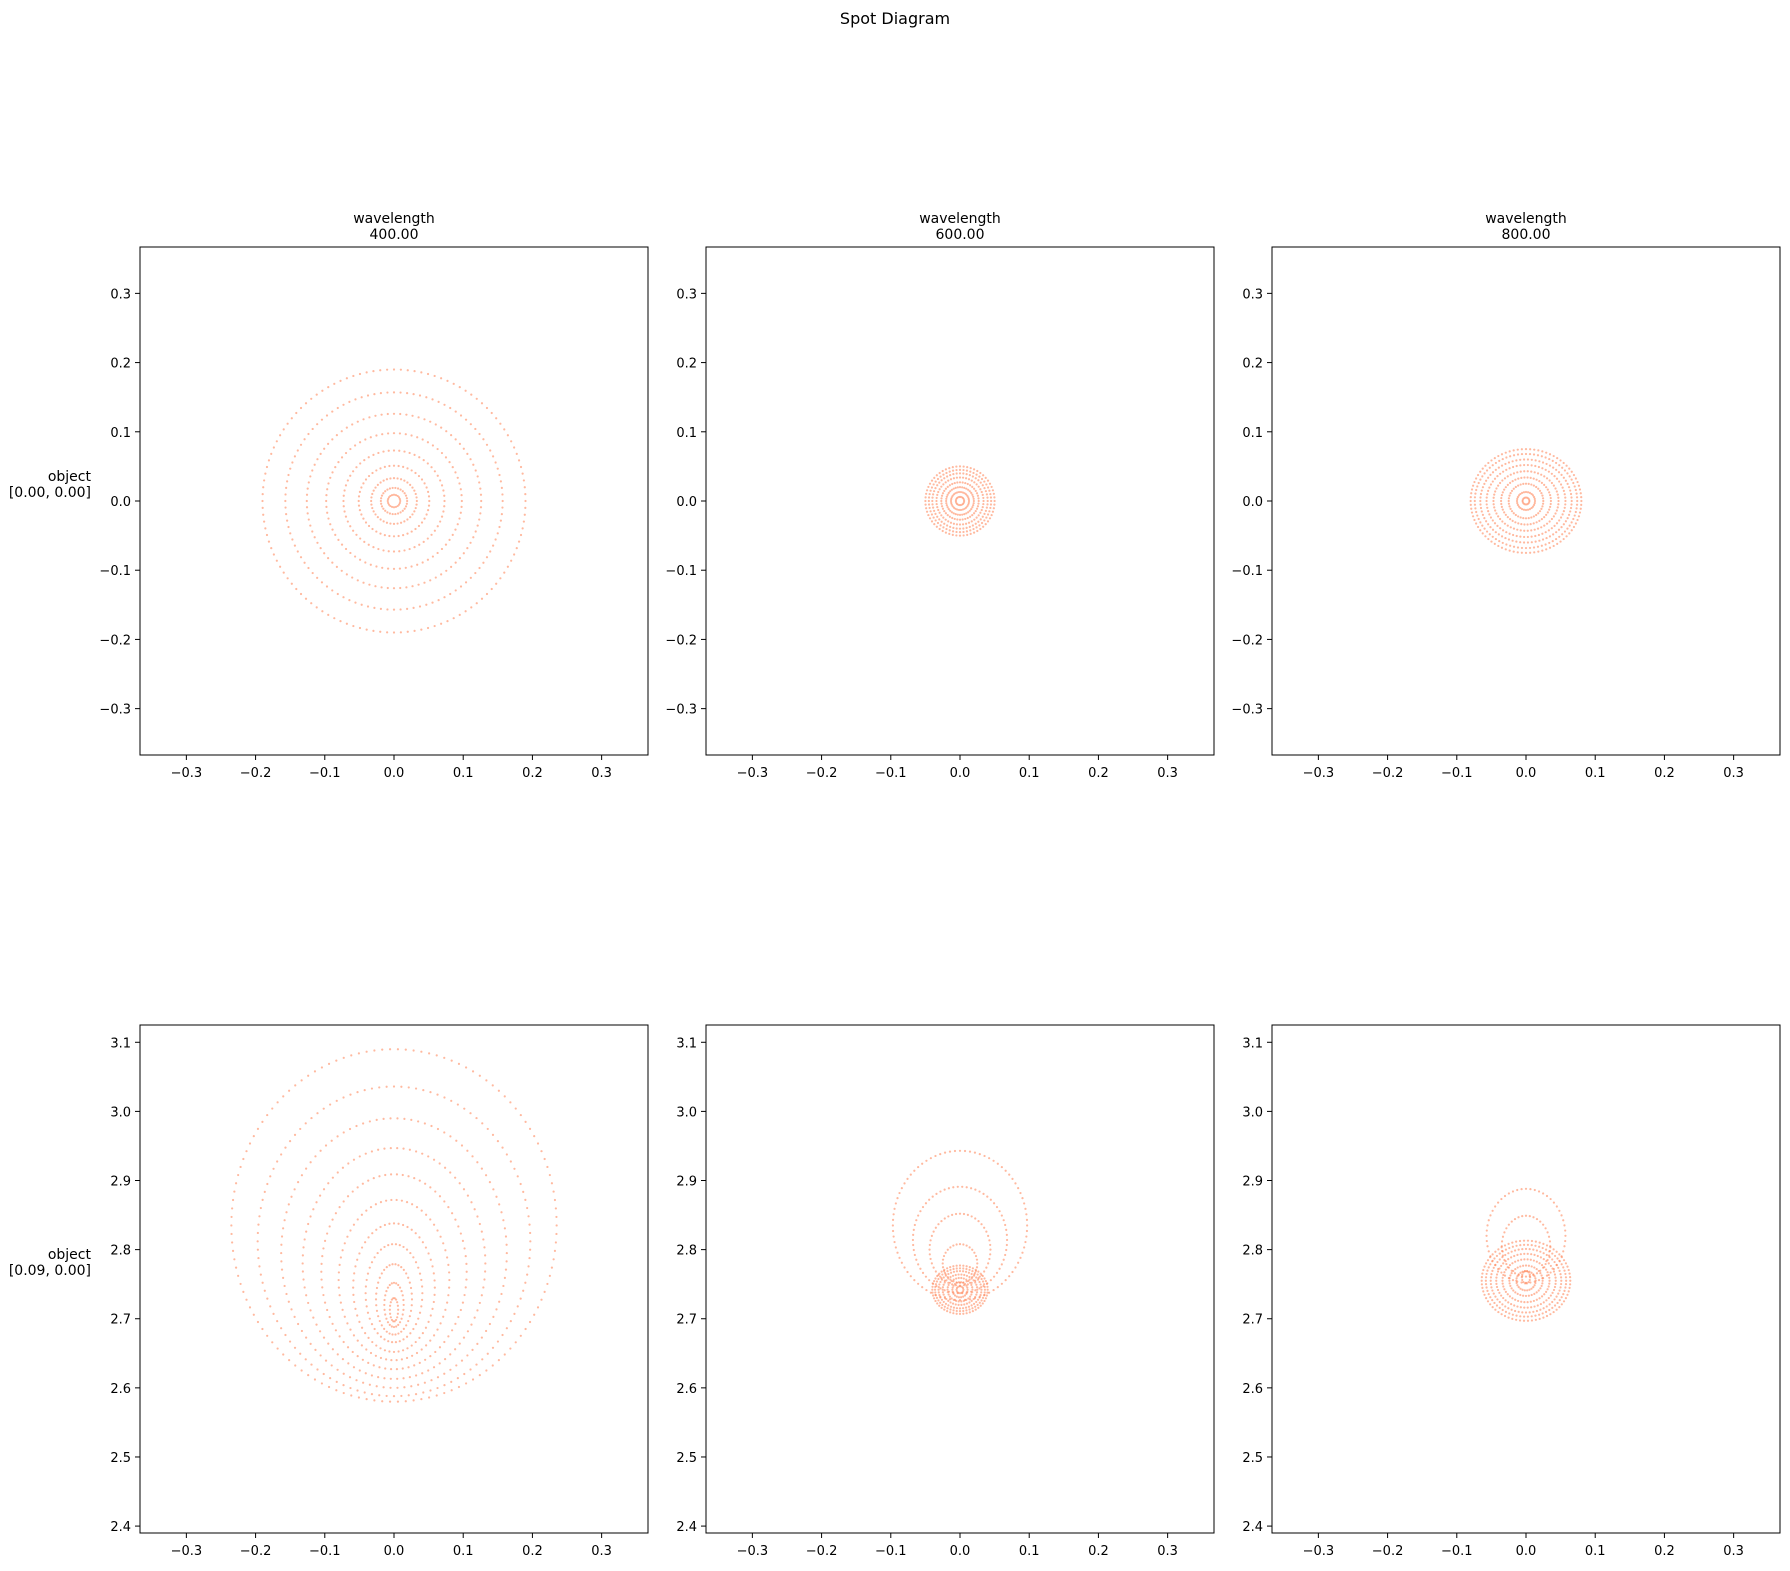  Describe the element at coordinates (325, 773) in the screenshot. I see `x-tick-label: −0.1` at that location.